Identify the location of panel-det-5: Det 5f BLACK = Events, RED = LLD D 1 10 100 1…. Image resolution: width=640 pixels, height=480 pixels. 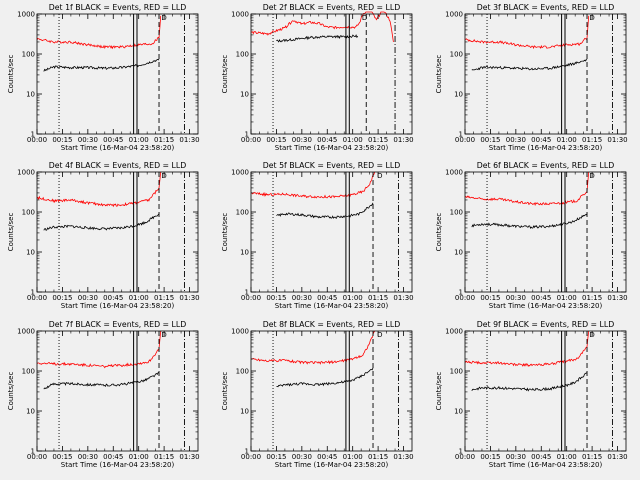
(317, 235).